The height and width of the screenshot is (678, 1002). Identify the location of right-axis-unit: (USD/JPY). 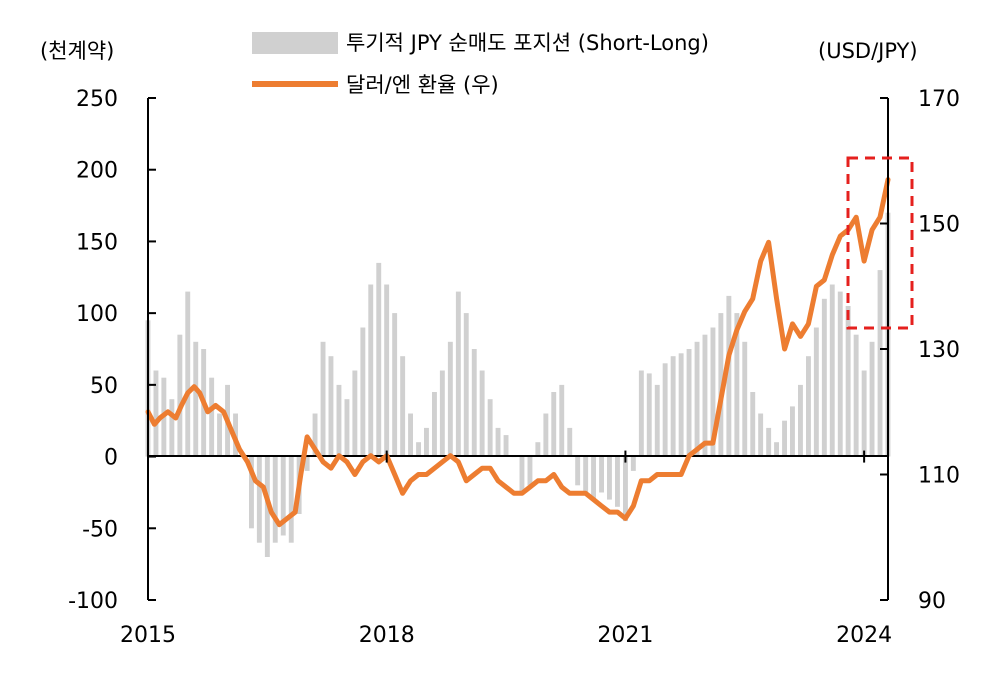
(868, 51).